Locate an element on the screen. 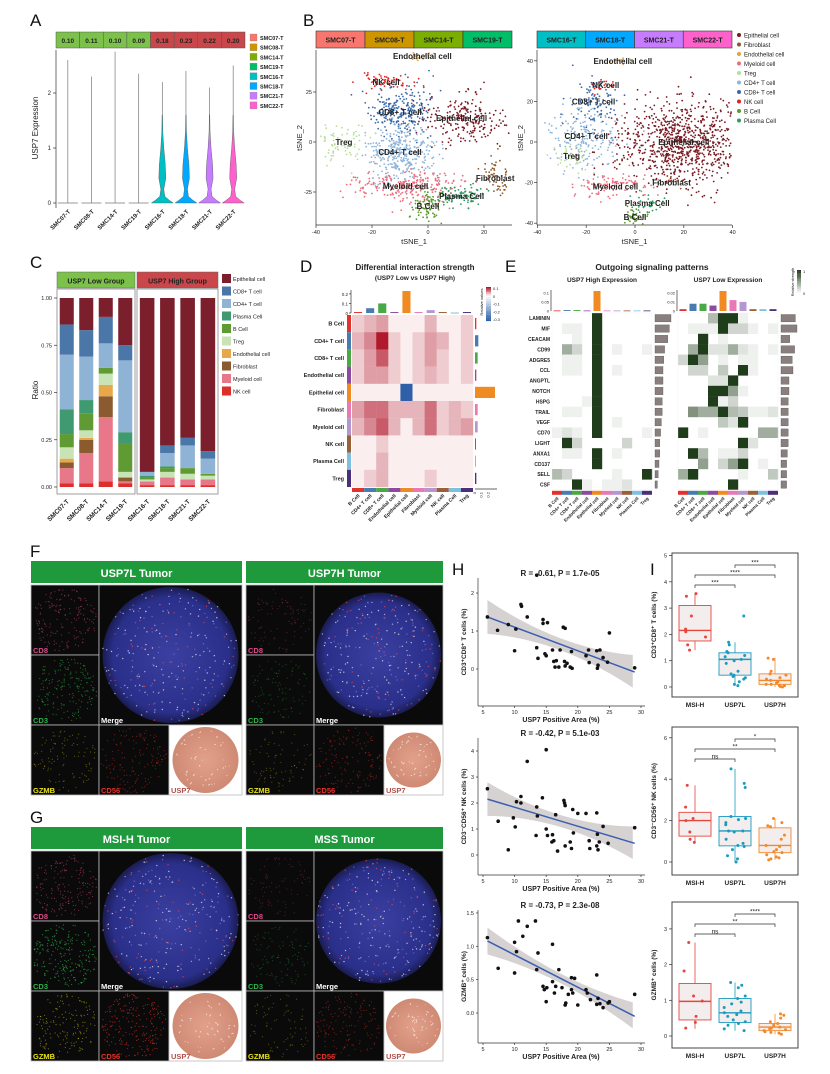  x-tick-label: USP7L is located at coordinates (735, 705).